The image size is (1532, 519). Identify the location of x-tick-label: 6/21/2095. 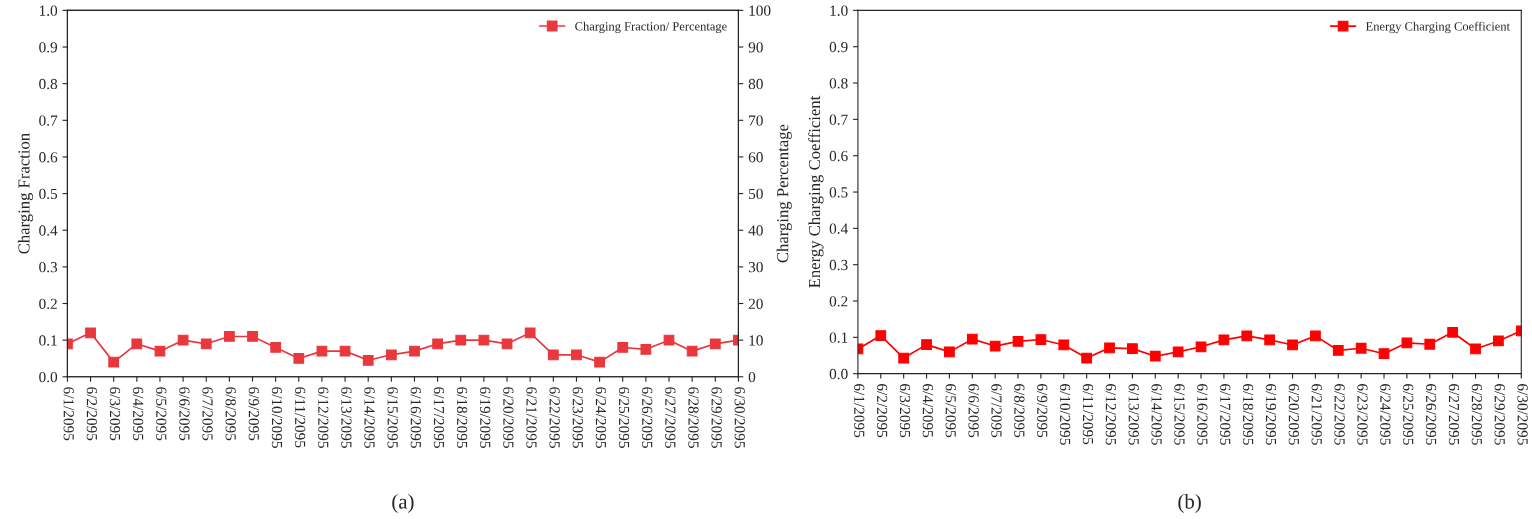
(531, 417).